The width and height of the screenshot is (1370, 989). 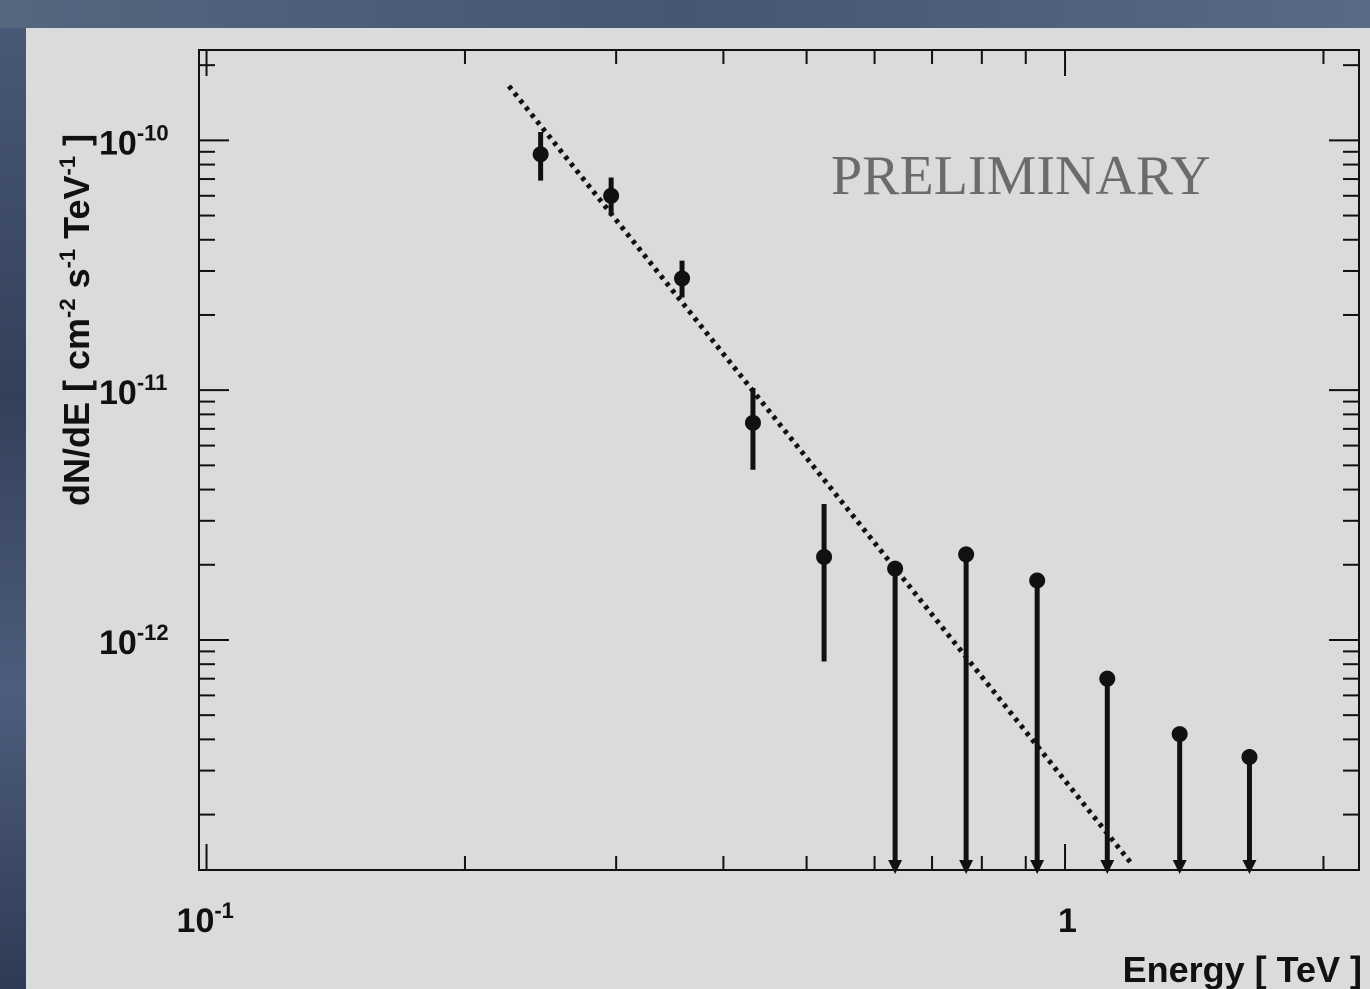 I want to click on y-tick-exp: -11, so click(x=152, y=382).